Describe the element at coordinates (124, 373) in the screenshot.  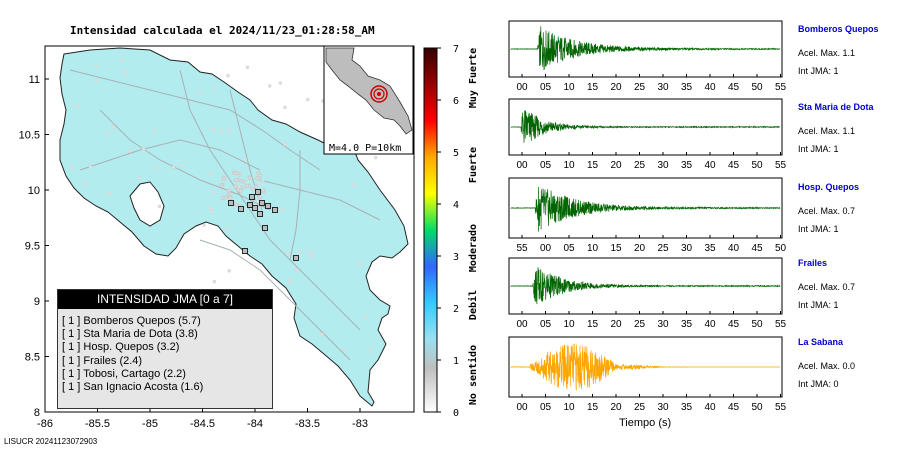
I see `jma-item: [ 1 ] Tobosi, Cartago (2.2)` at that location.